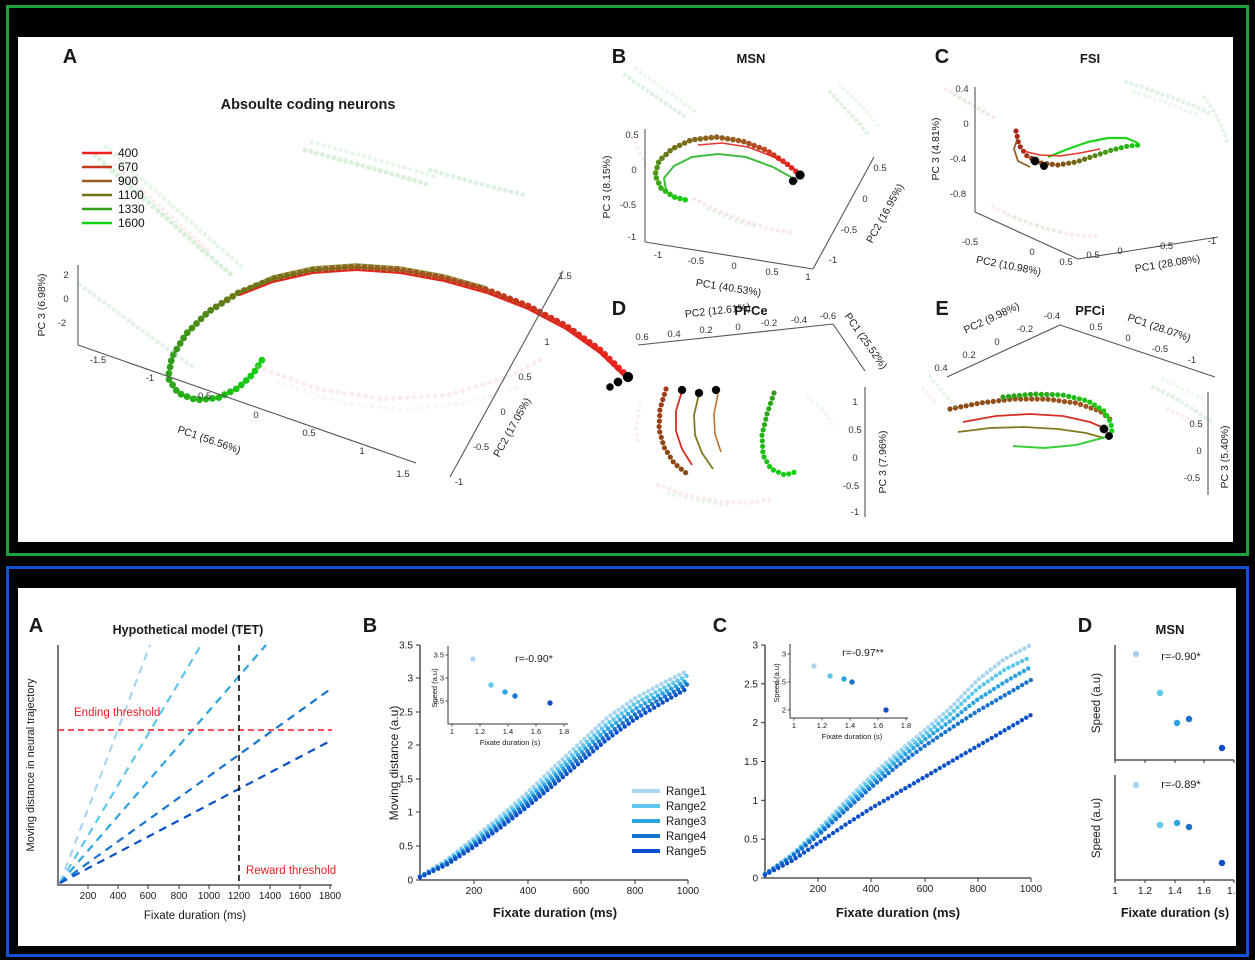  What do you see at coordinates (131, 223) in the screenshot?
I see `legend-label: 1600` at bounding box center [131, 223].